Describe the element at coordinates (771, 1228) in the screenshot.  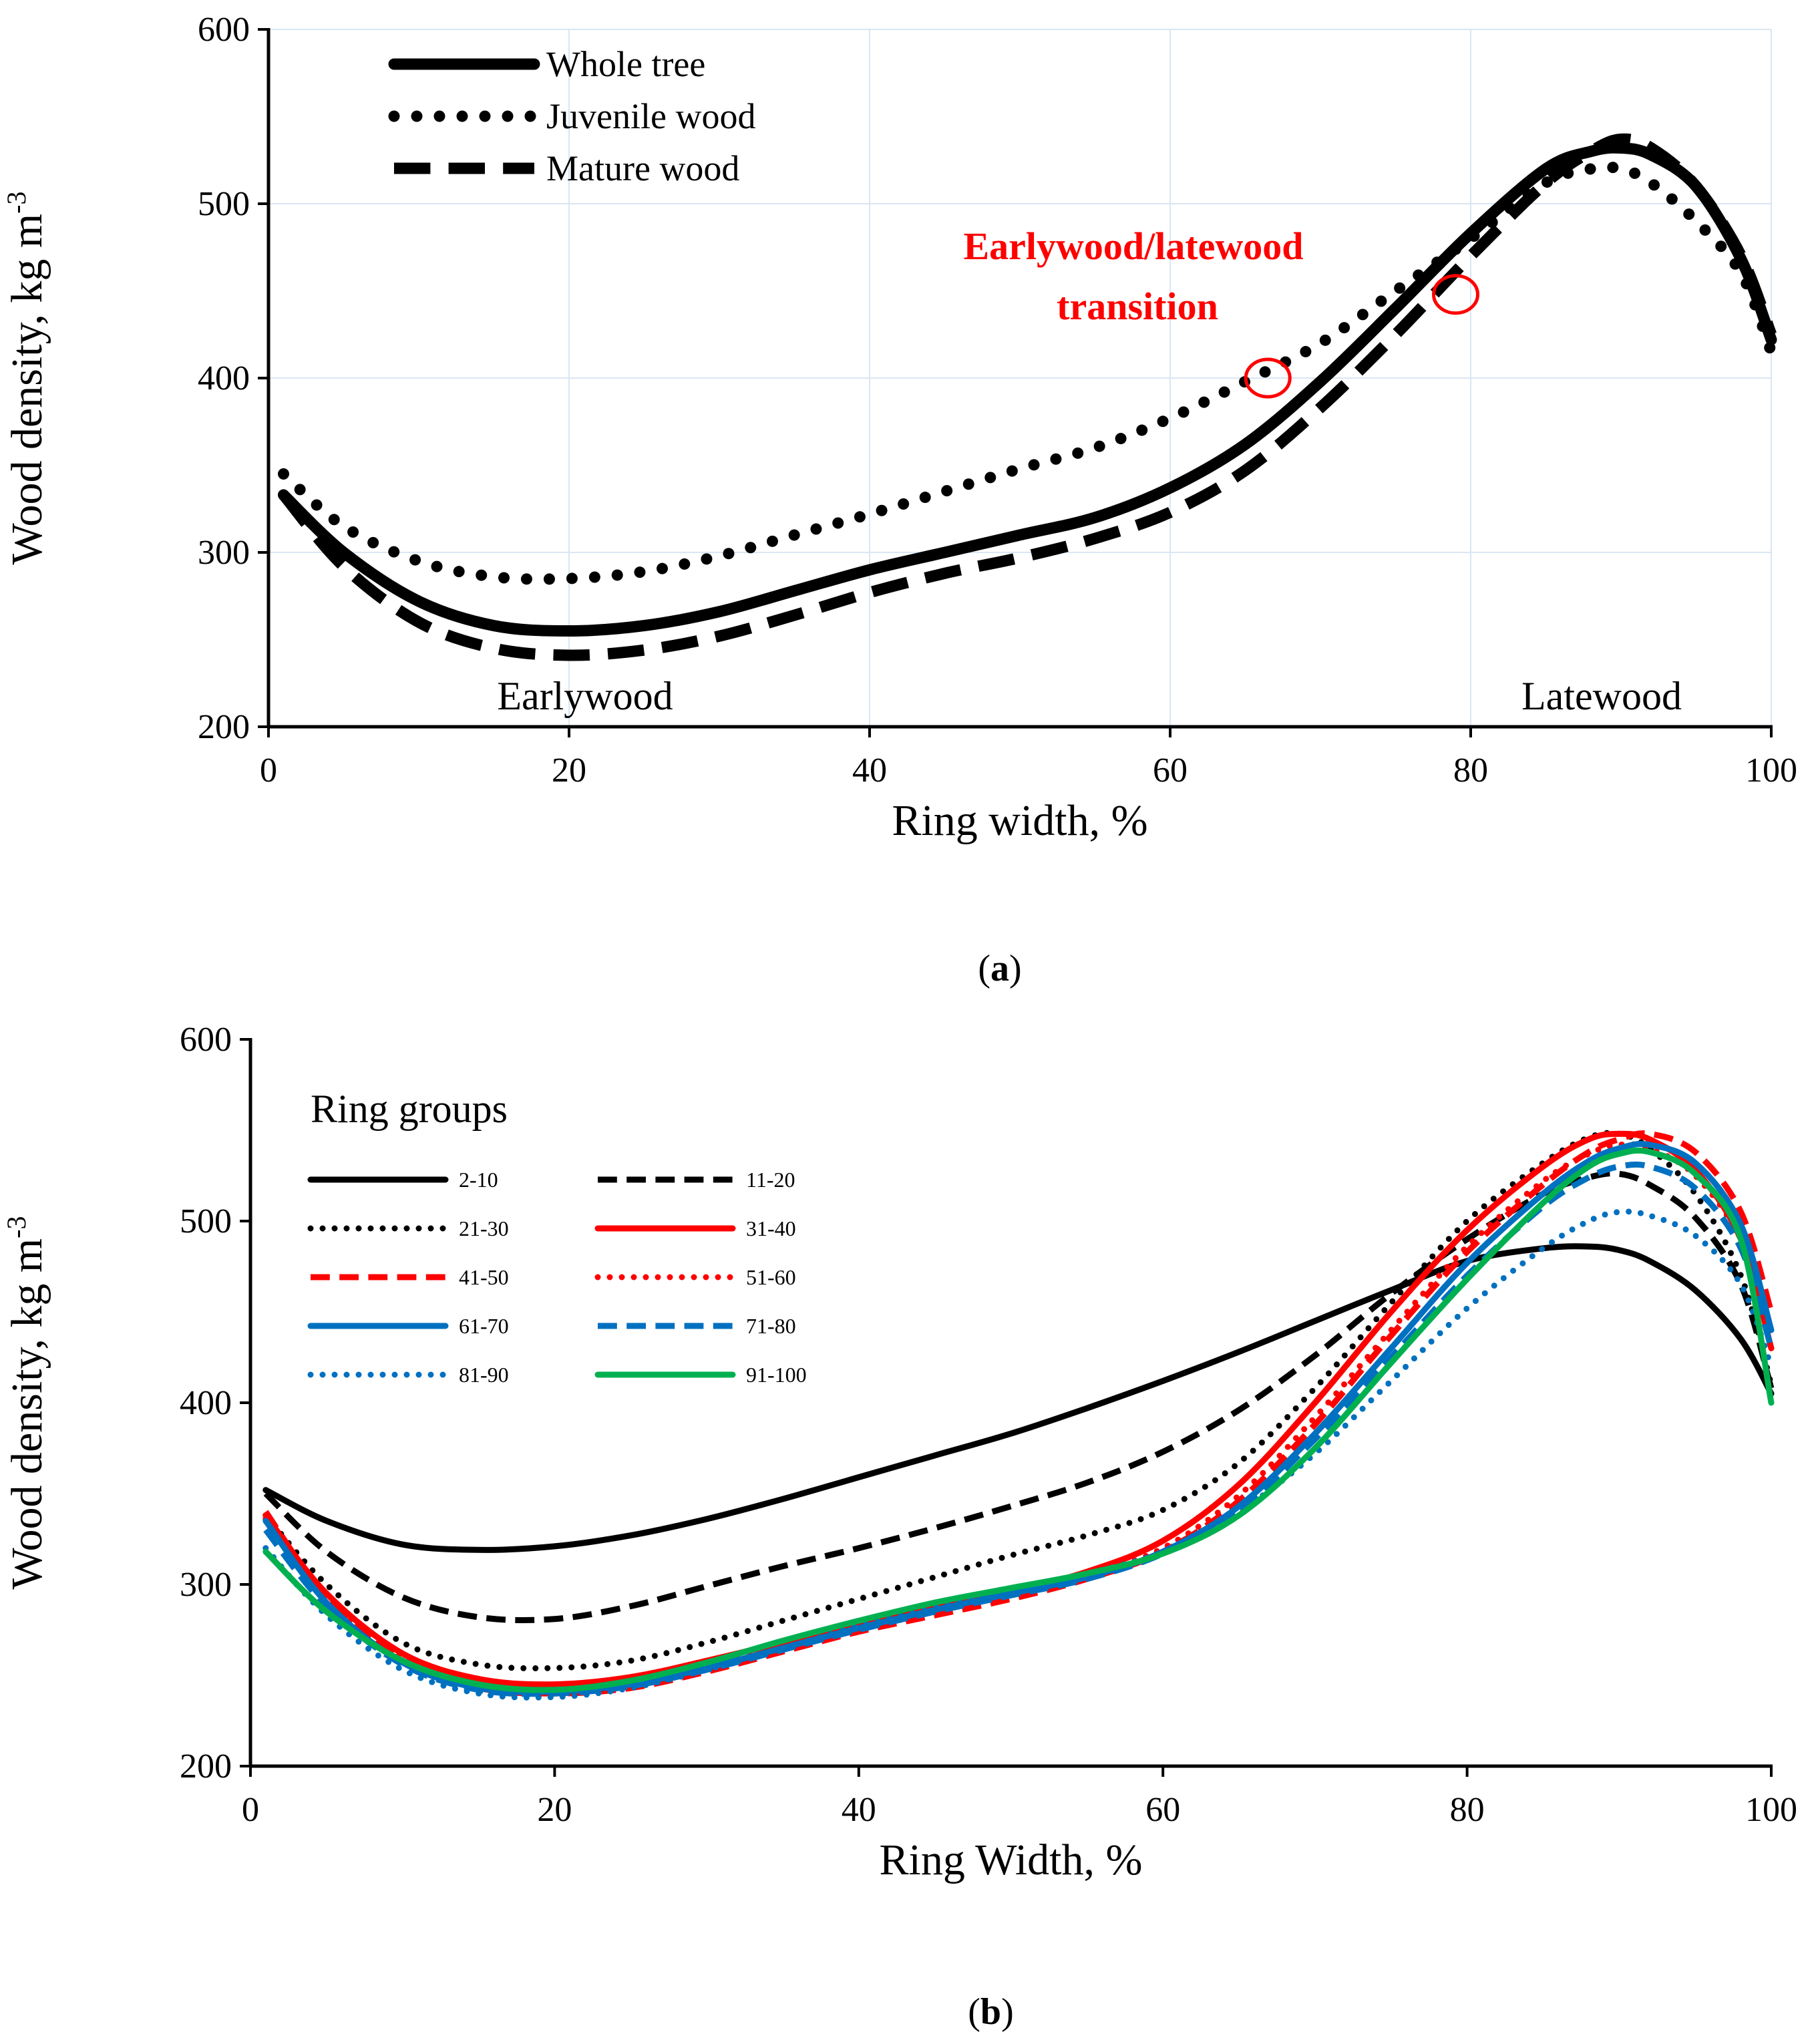
I see `legend-label: 31-40` at that location.